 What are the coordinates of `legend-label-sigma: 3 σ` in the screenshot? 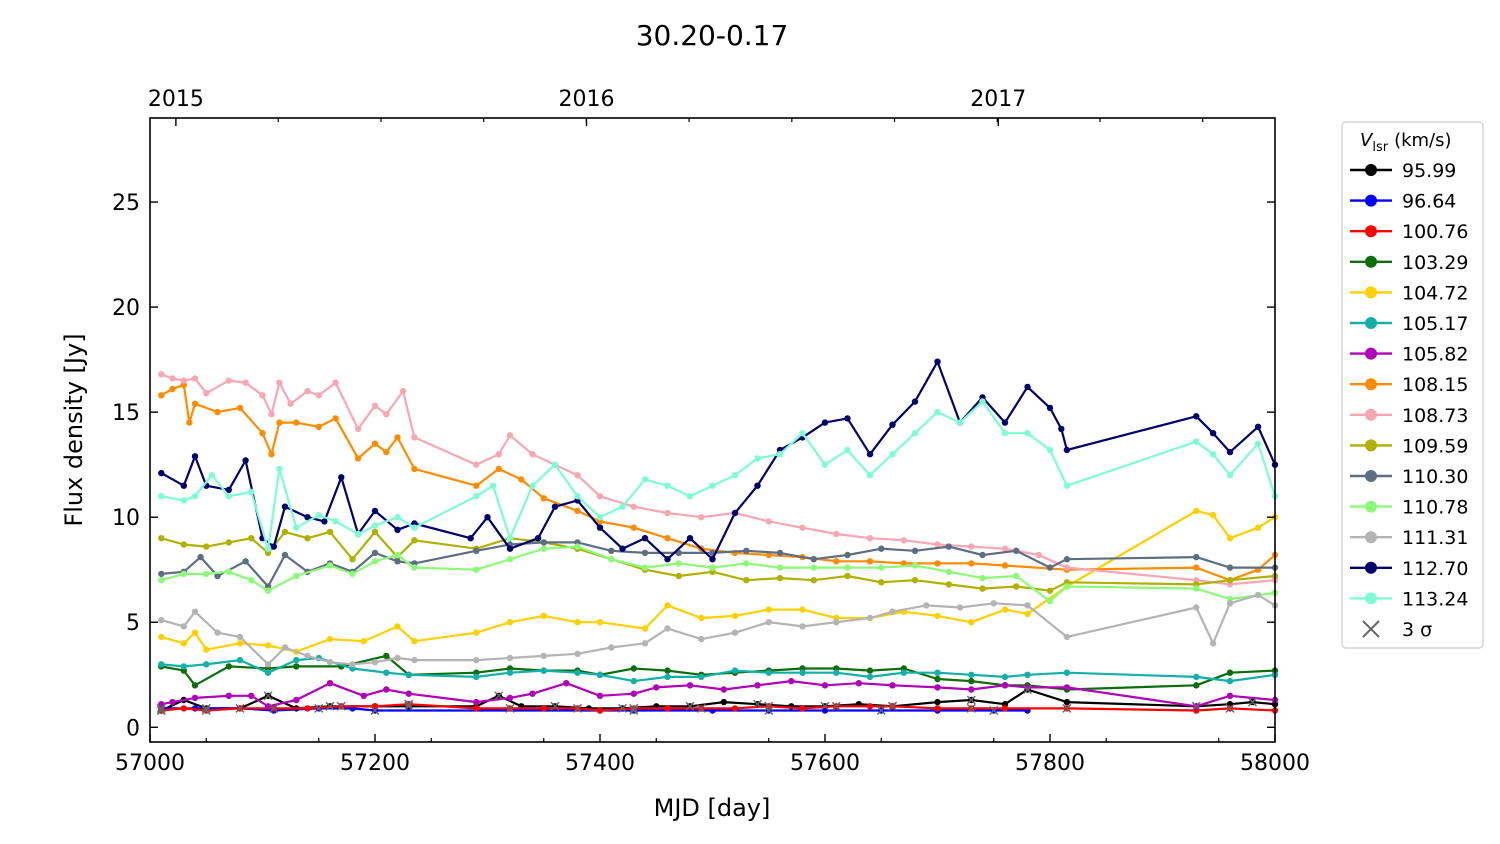 It's located at (1417, 630).